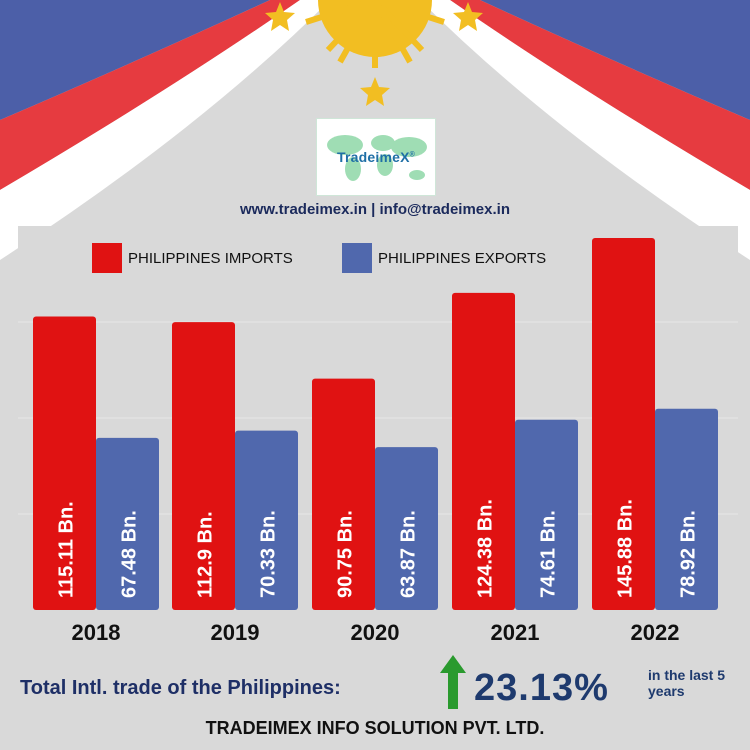 The image size is (750, 750). I want to click on legend-swatch-imports, so click(107, 258).